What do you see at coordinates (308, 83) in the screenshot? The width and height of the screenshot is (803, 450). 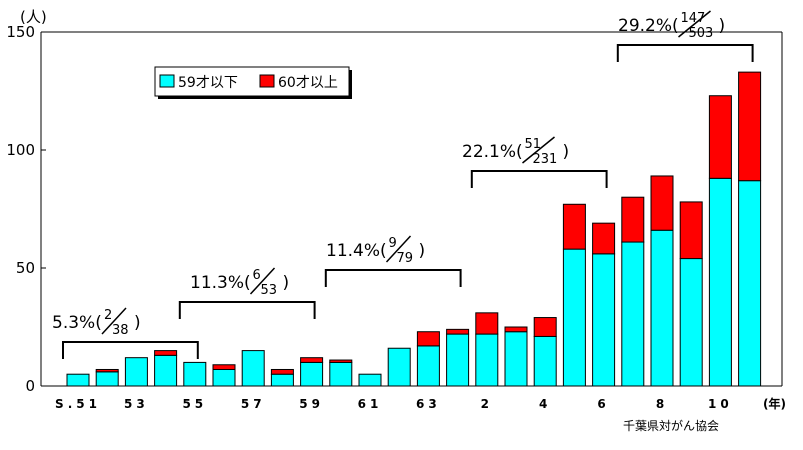 I see `legend-label: 60才以上` at bounding box center [308, 83].